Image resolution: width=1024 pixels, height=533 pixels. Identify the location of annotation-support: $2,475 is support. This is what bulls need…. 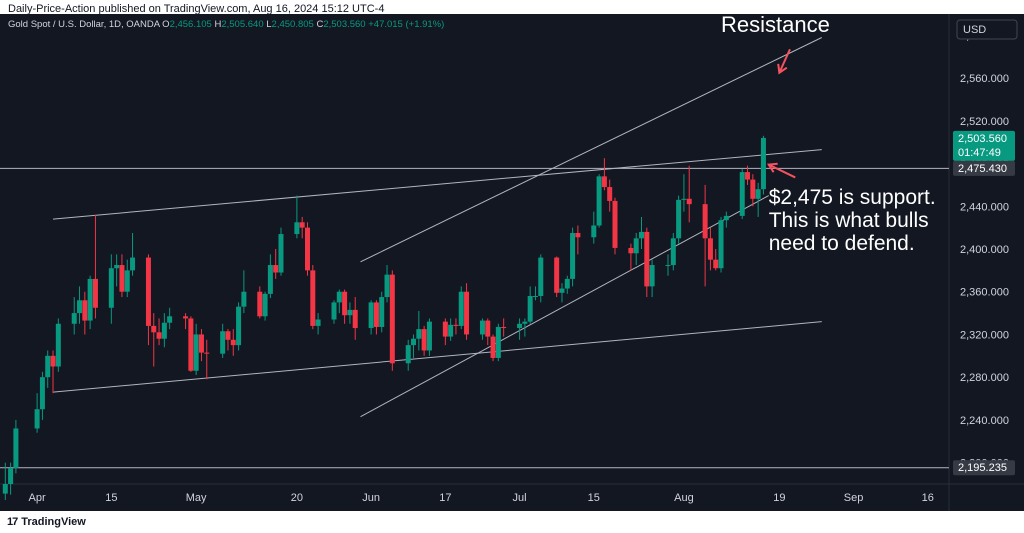
(852, 220).